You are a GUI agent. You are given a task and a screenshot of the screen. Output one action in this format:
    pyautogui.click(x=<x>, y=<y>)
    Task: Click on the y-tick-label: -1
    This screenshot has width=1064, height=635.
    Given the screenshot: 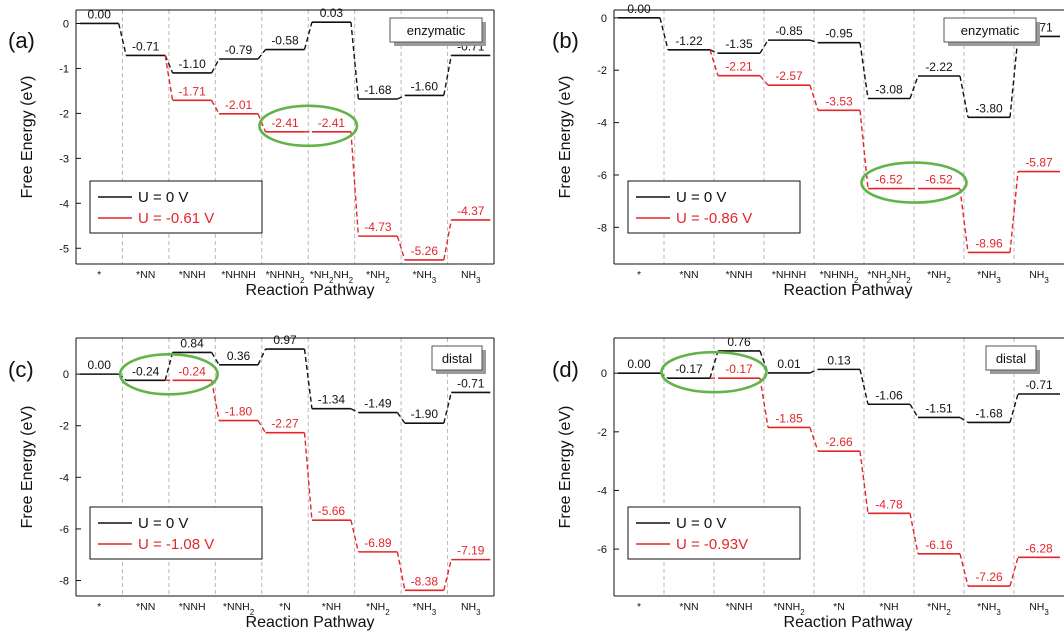 What is the action you would take?
    pyautogui.click(x=64, y=69)
    